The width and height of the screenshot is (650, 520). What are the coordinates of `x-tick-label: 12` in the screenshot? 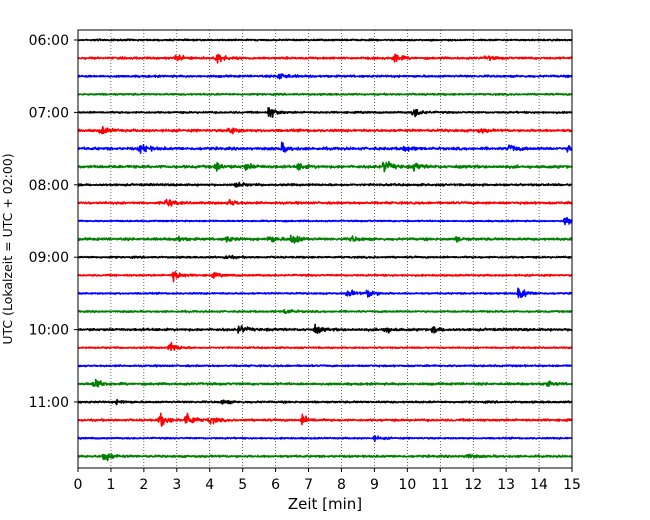 It's located at (473, 485).